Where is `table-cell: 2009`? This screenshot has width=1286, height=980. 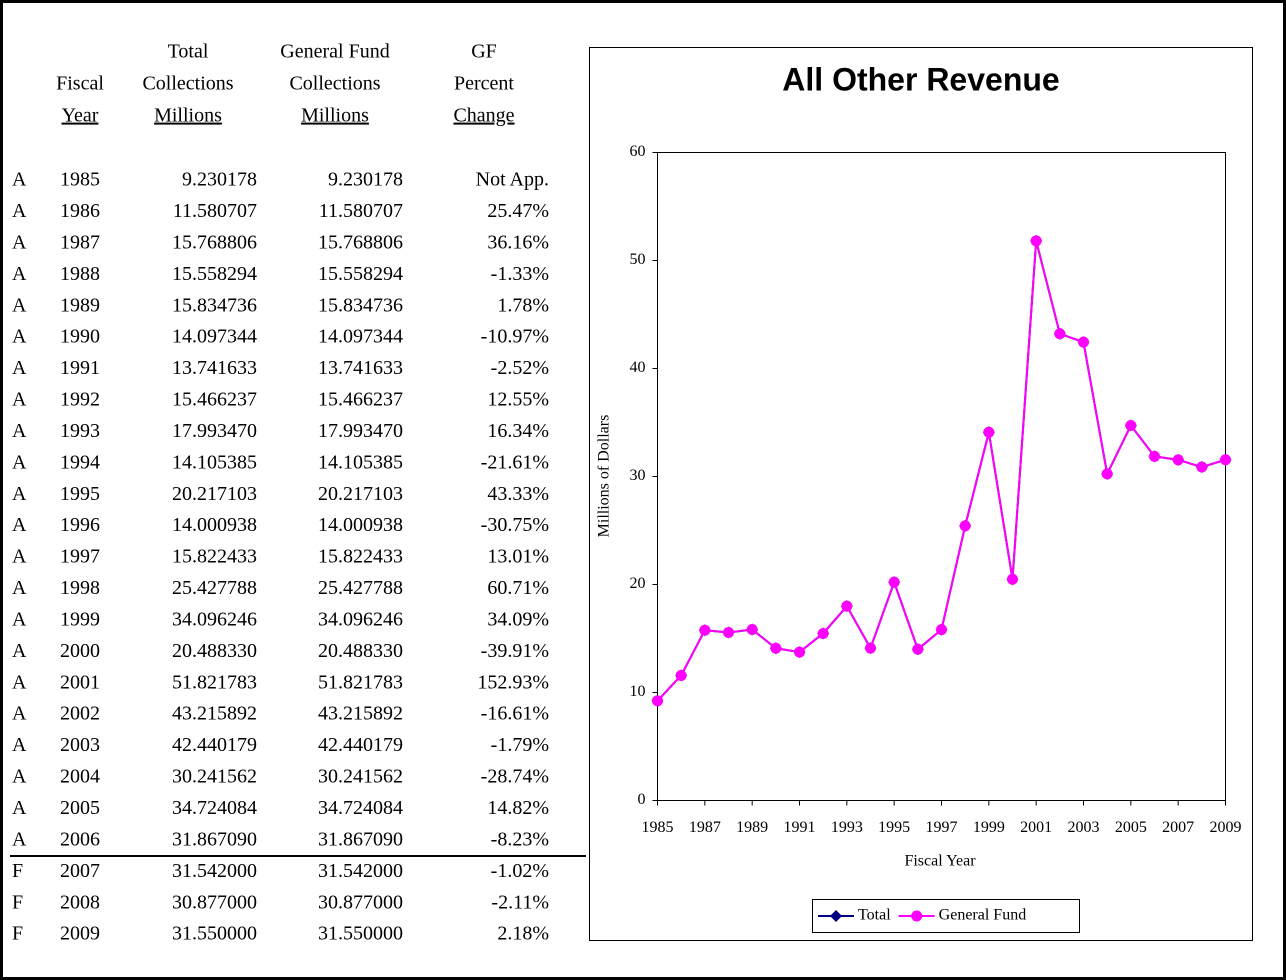 table-cell: 2009 is located at coordinates (80, 934).